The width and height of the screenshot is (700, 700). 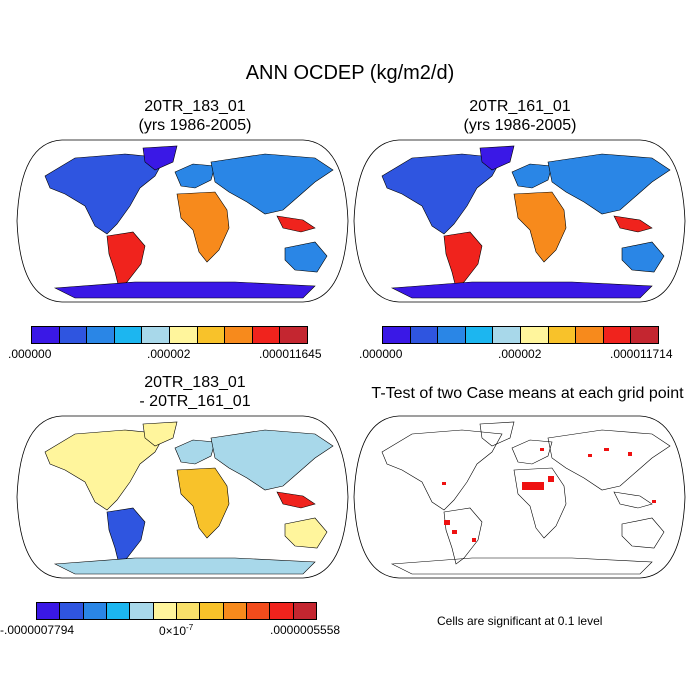 I want to click on panel3-antarctica, so click(x=184, y=566).